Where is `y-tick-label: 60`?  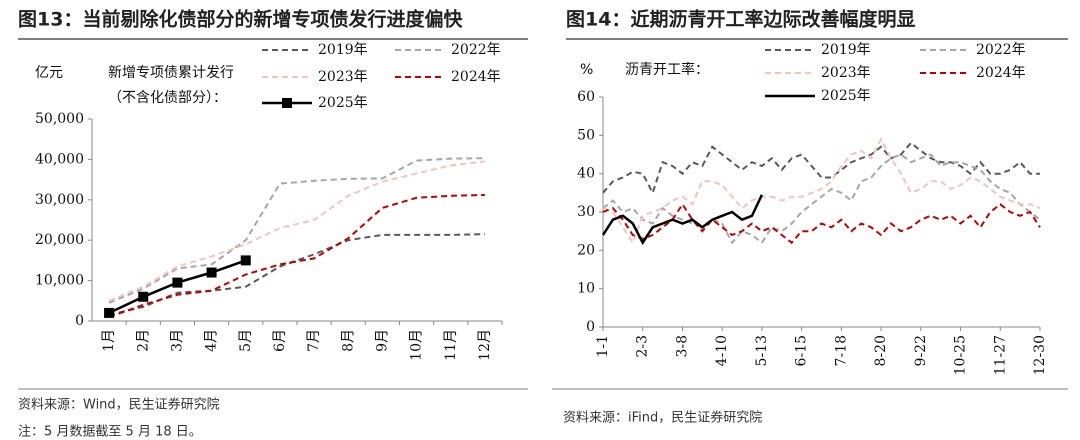 y-tick-label: 60 is located at coordinates (586, 97).